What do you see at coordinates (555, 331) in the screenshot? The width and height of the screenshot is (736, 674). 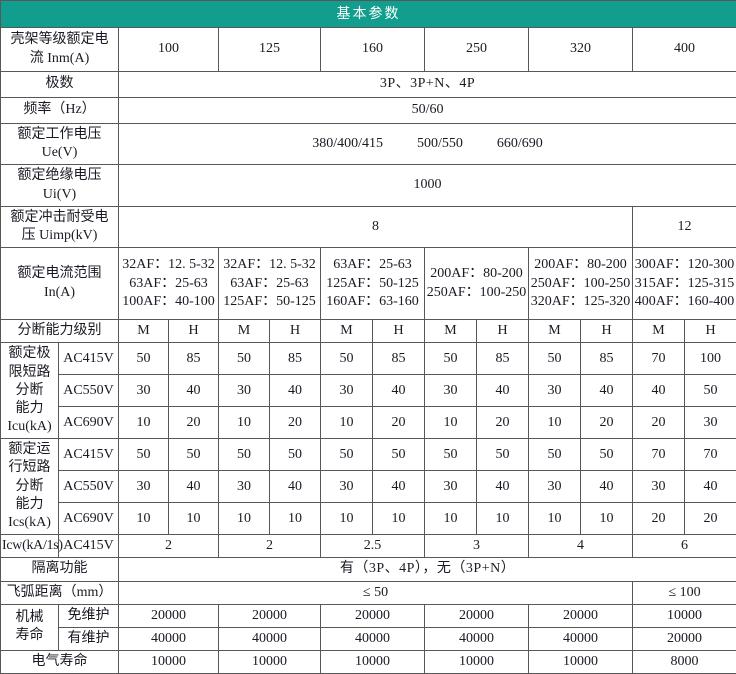 I see `breaking-class-9: M` at bounding box center [555, 331].